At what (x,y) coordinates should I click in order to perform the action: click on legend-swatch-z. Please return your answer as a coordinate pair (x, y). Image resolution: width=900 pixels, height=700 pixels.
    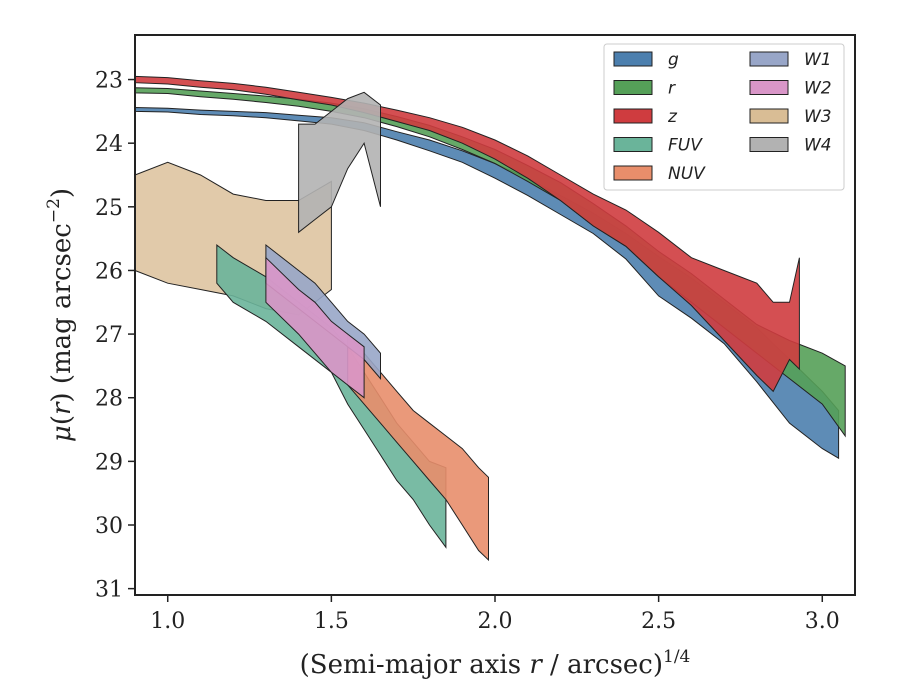
    Looking at the image, I should click on (633, 116).